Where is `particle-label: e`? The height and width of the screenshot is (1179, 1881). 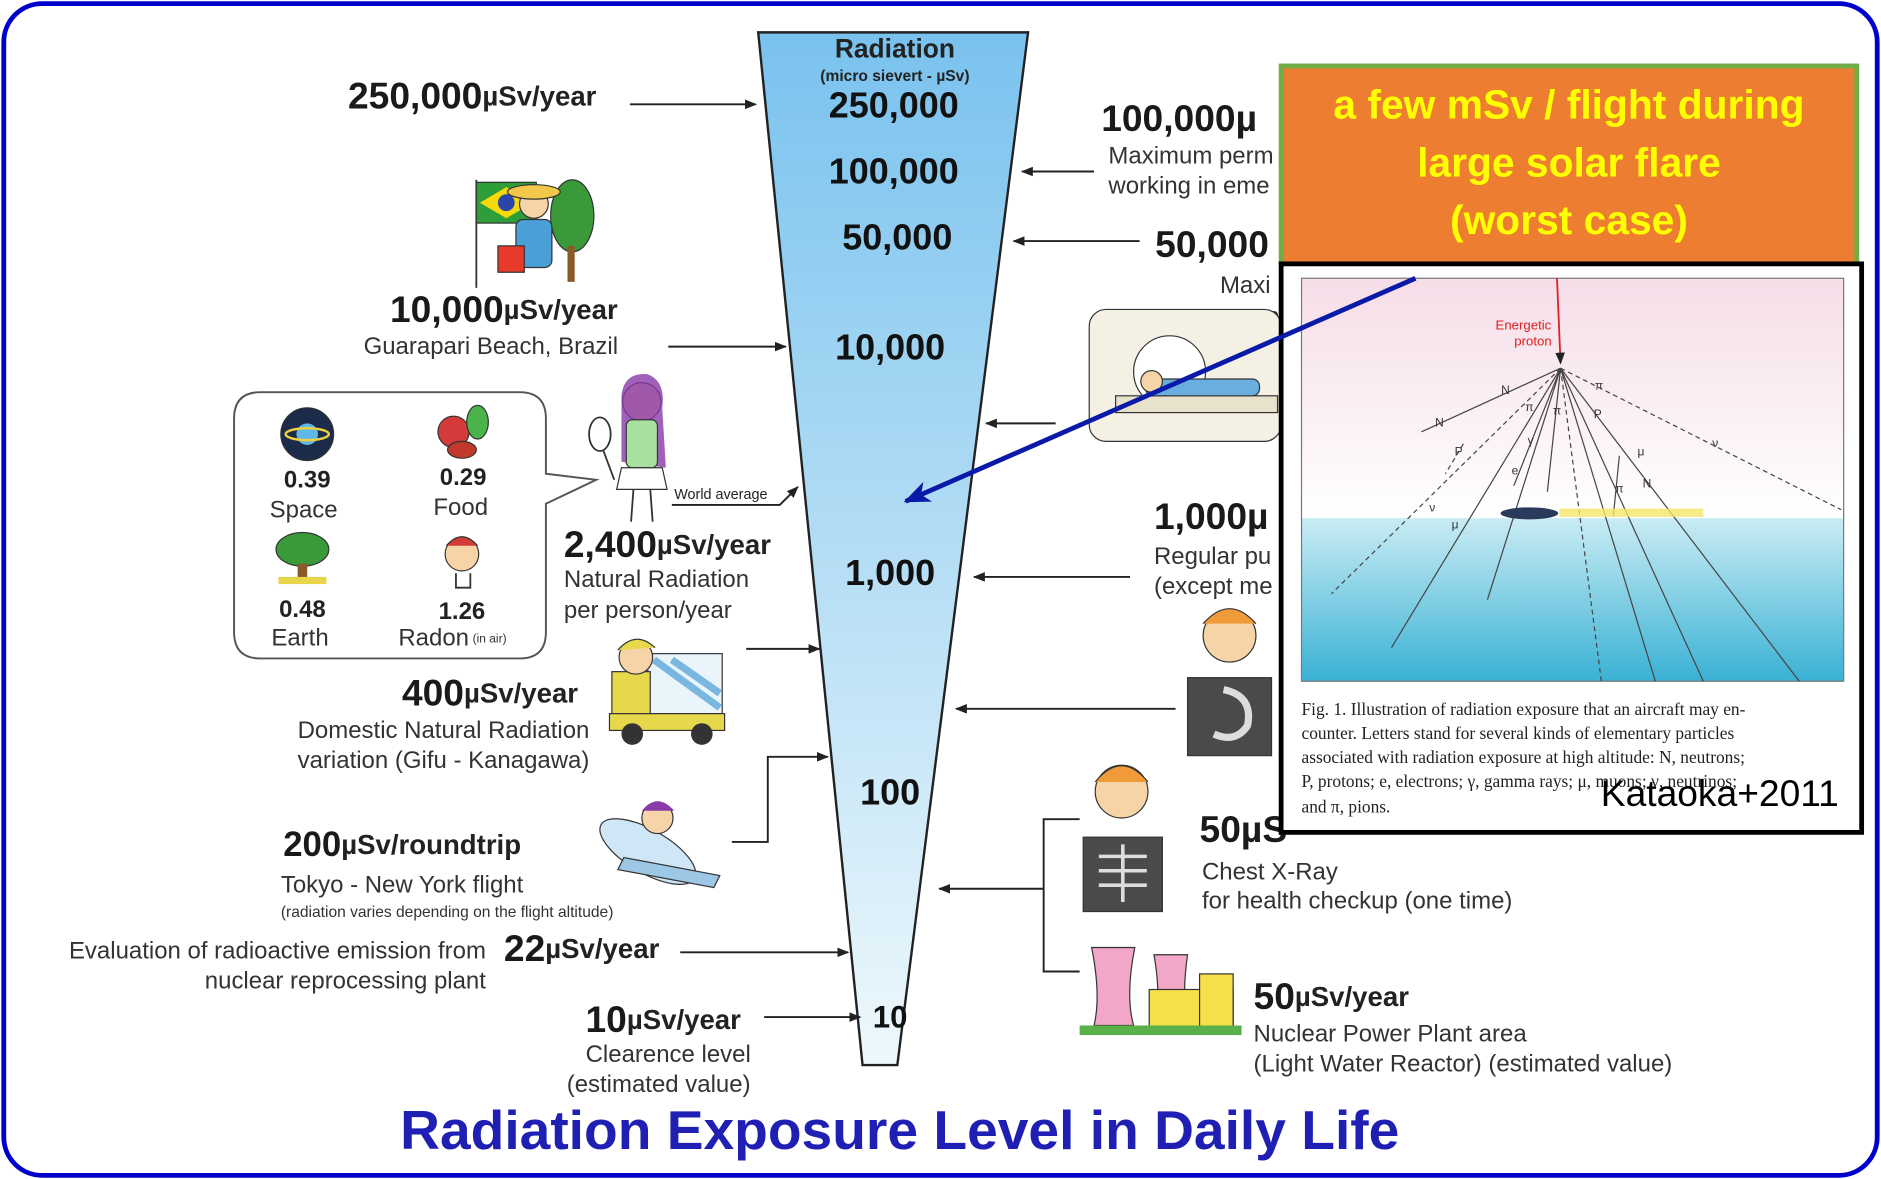 particle-label: e is located at coordinates (1515, 471).